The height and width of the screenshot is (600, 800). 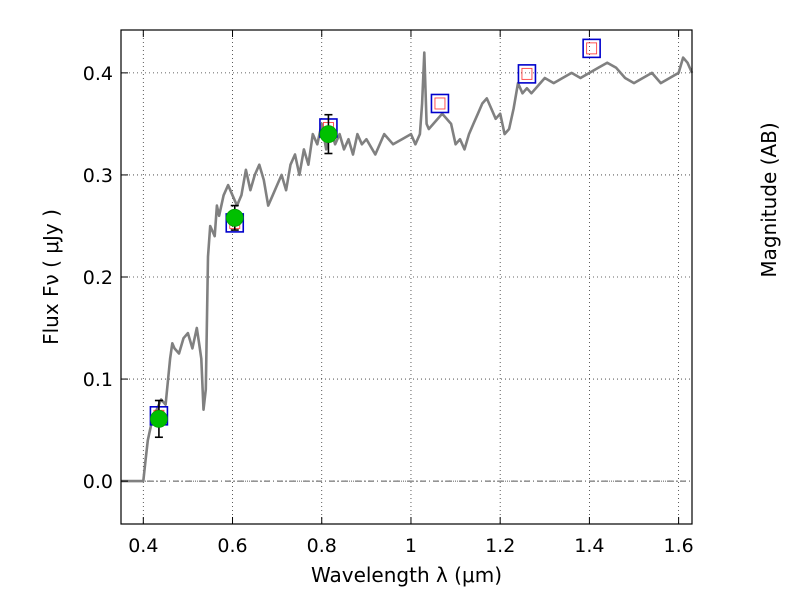 What do you see at coordinates (98, 74) in the screenshot?
I see `y-tick-label-4: 0.4` at bounding box center [98, 74].